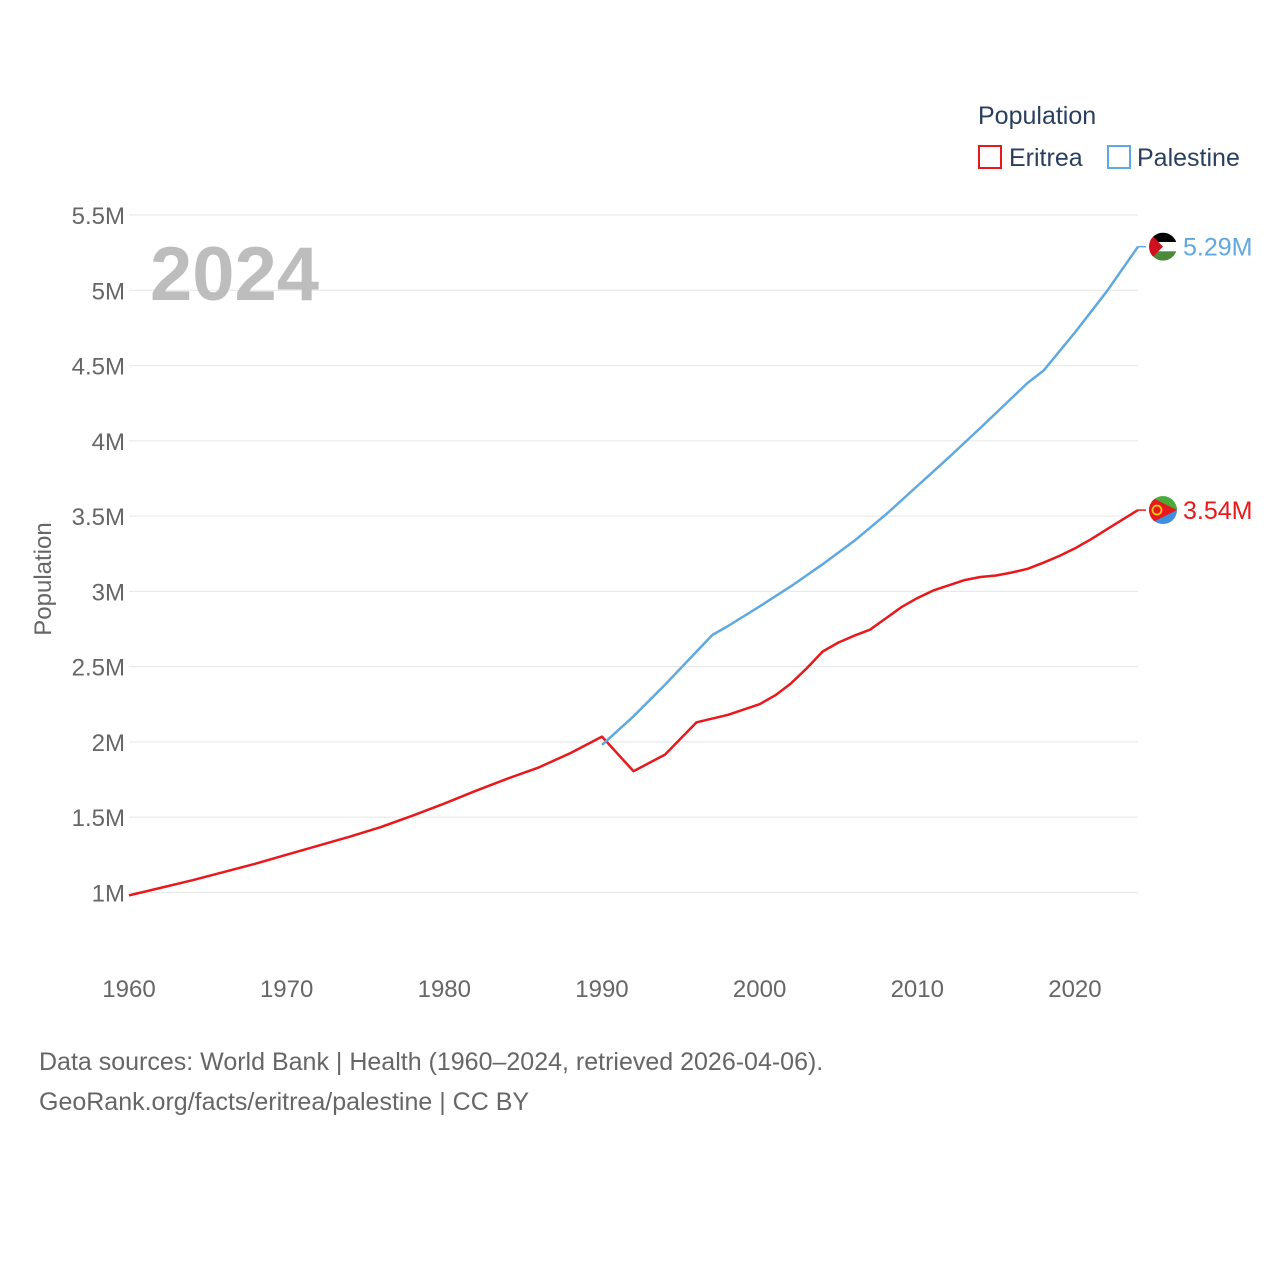 Image resolution: width=1280 pixels, height=1280 pixels. I want to click on legend: Population Eritrea Palestine, so click(1109, 137).